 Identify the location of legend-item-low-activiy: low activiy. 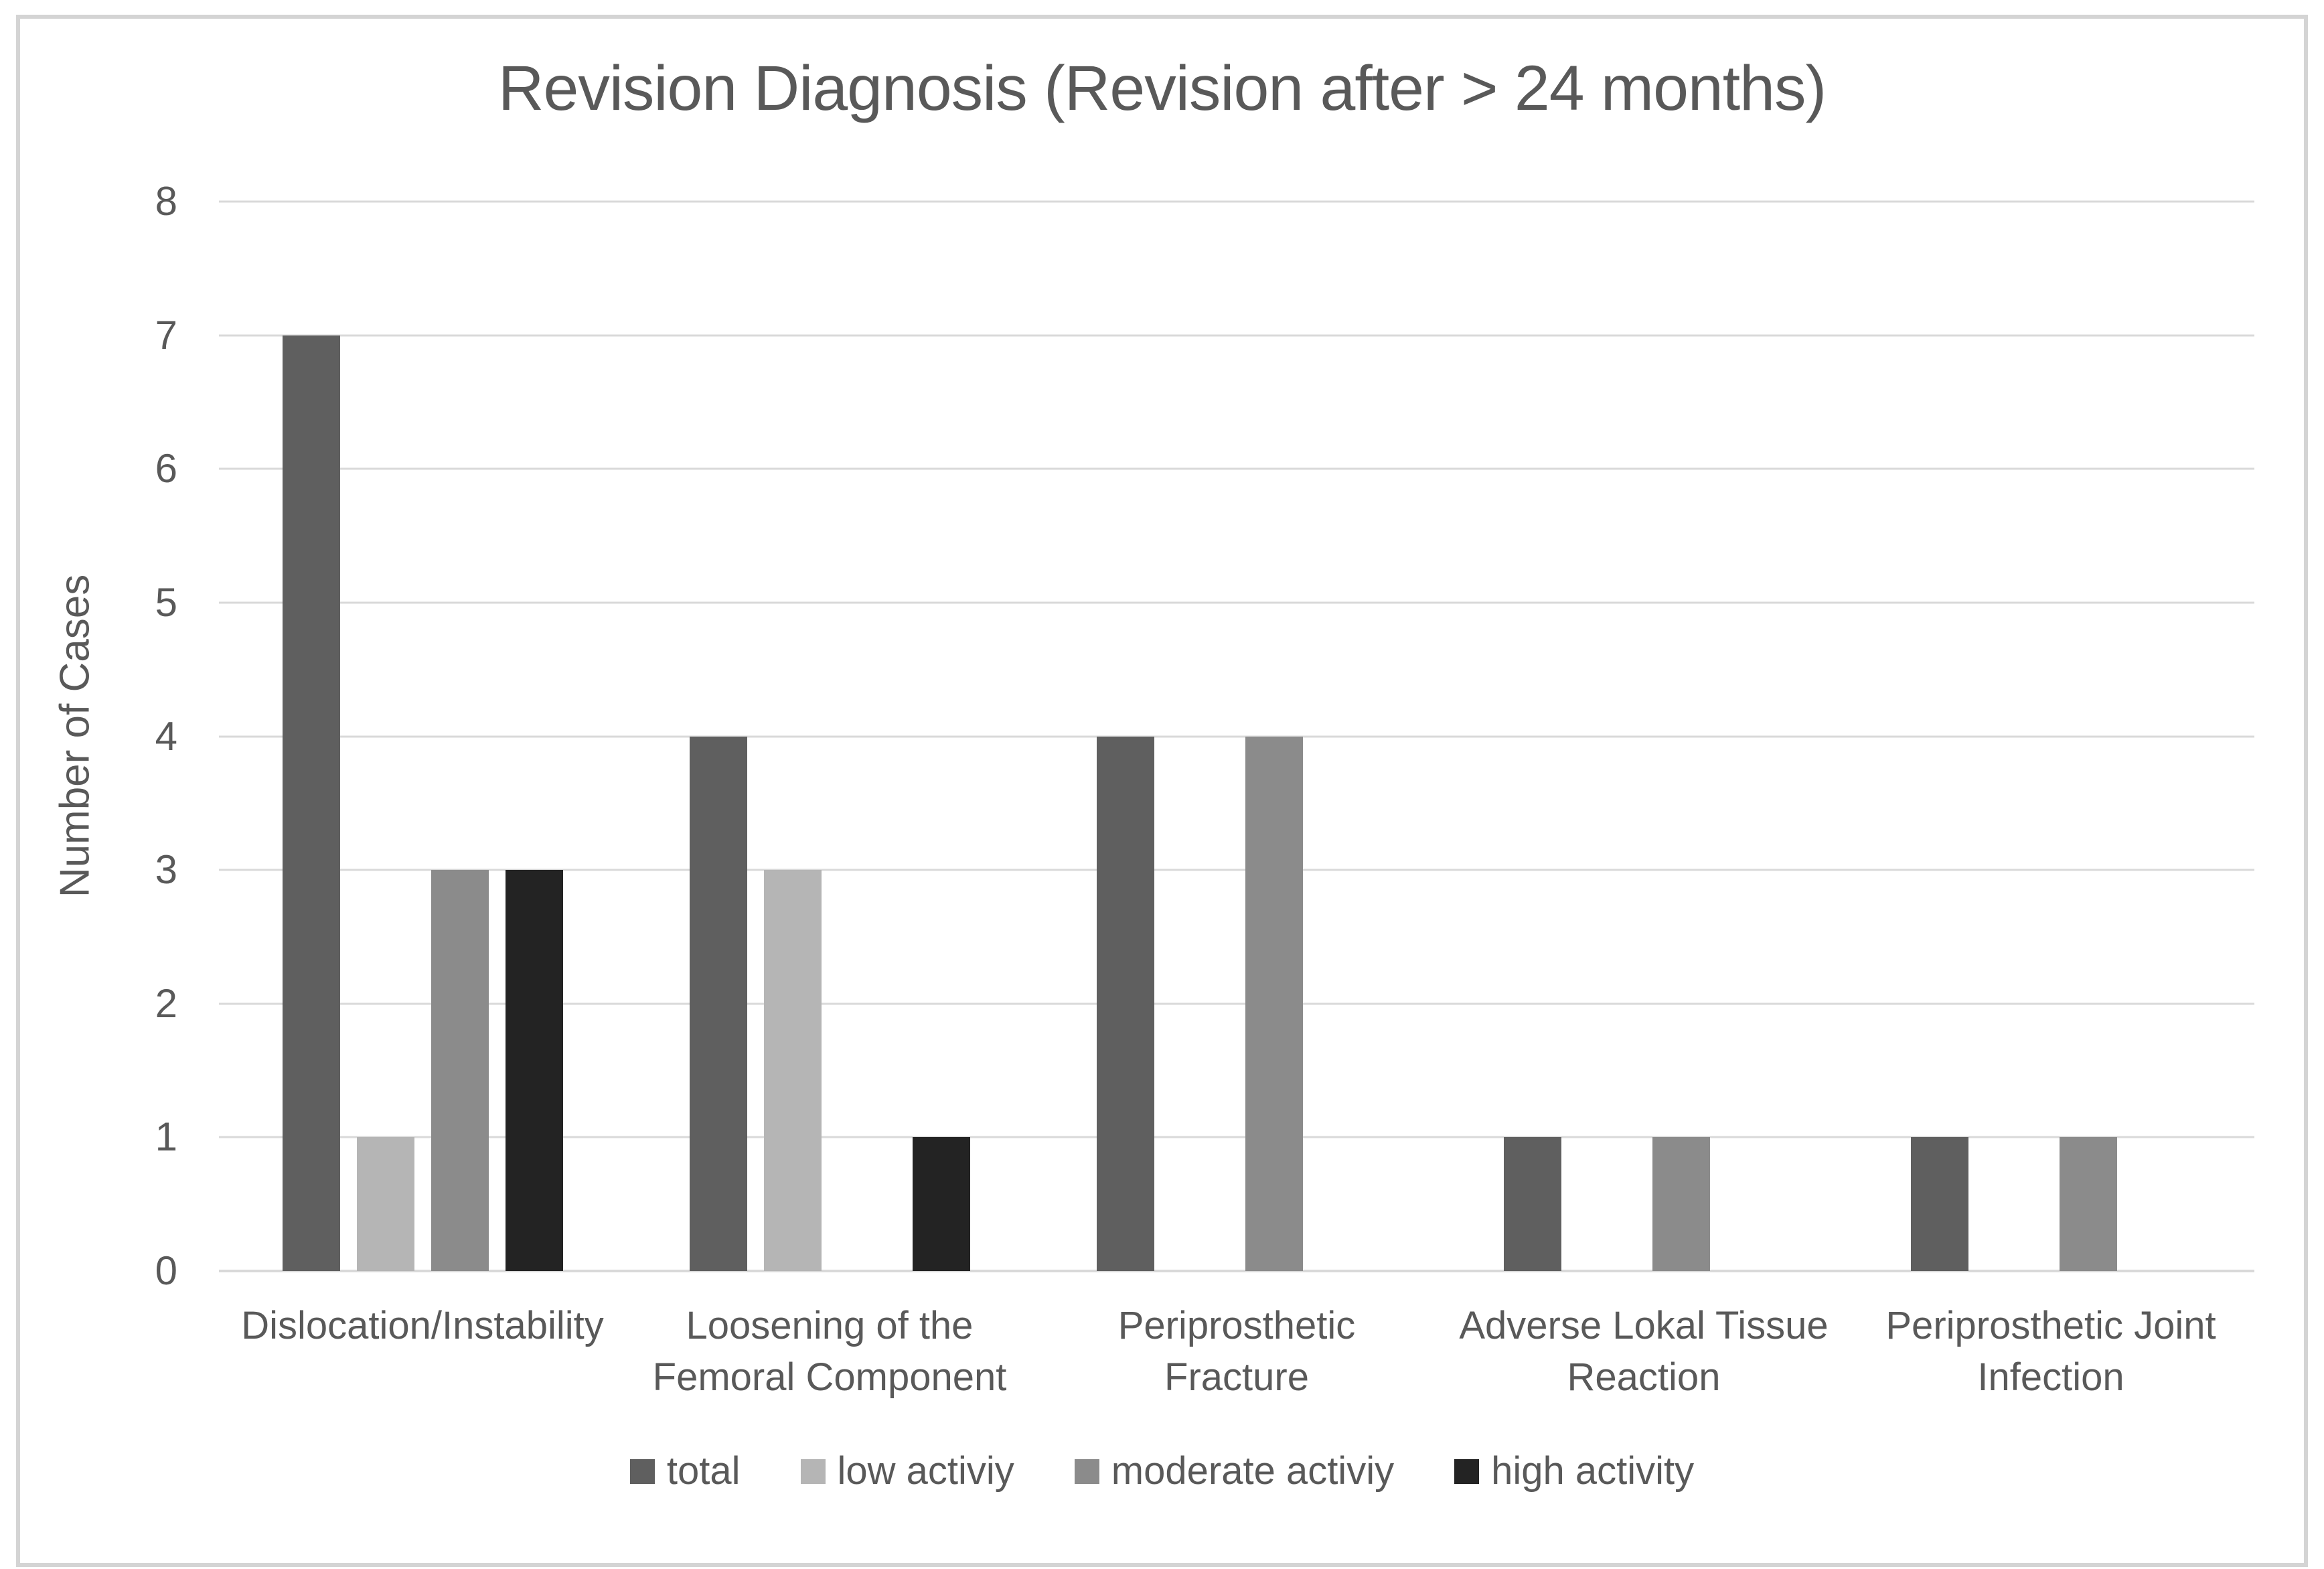
(907, 1471).